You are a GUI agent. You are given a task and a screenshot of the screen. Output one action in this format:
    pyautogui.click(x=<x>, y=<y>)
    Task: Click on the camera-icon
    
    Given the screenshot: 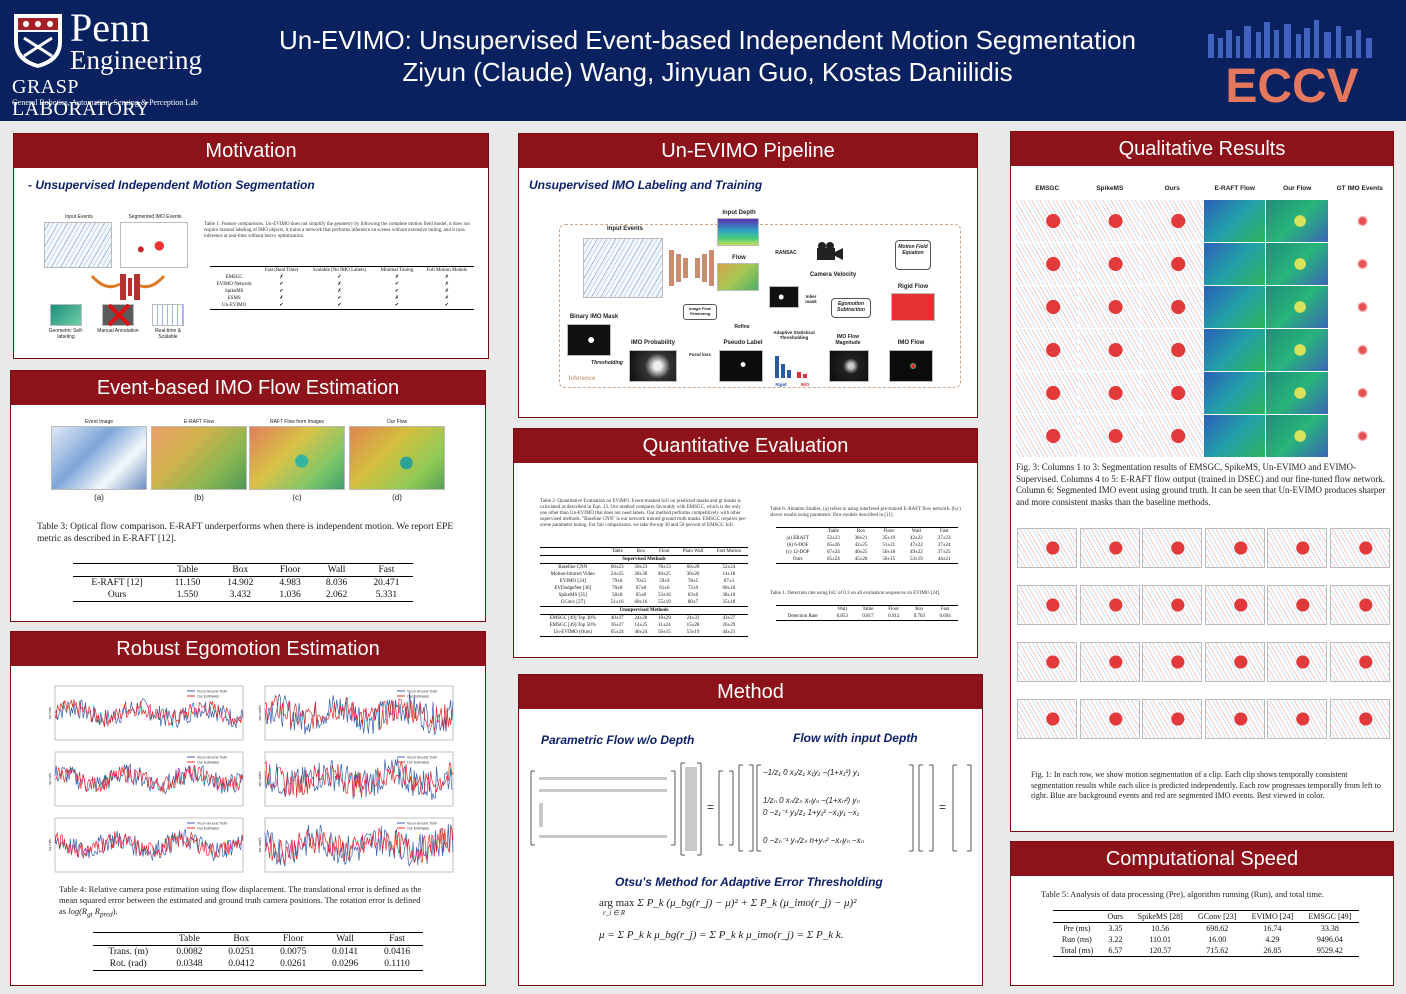 What is the action you would take?
    pyautogui.click(x=830, y=251)
    